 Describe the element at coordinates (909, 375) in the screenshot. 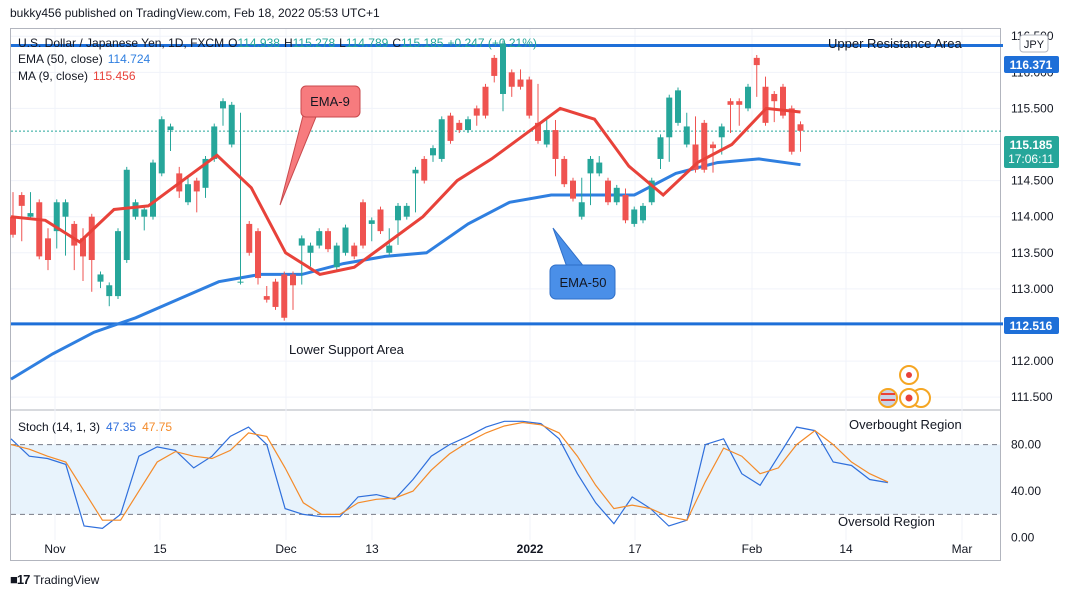

I see `event-dot-center-icon` at that location.